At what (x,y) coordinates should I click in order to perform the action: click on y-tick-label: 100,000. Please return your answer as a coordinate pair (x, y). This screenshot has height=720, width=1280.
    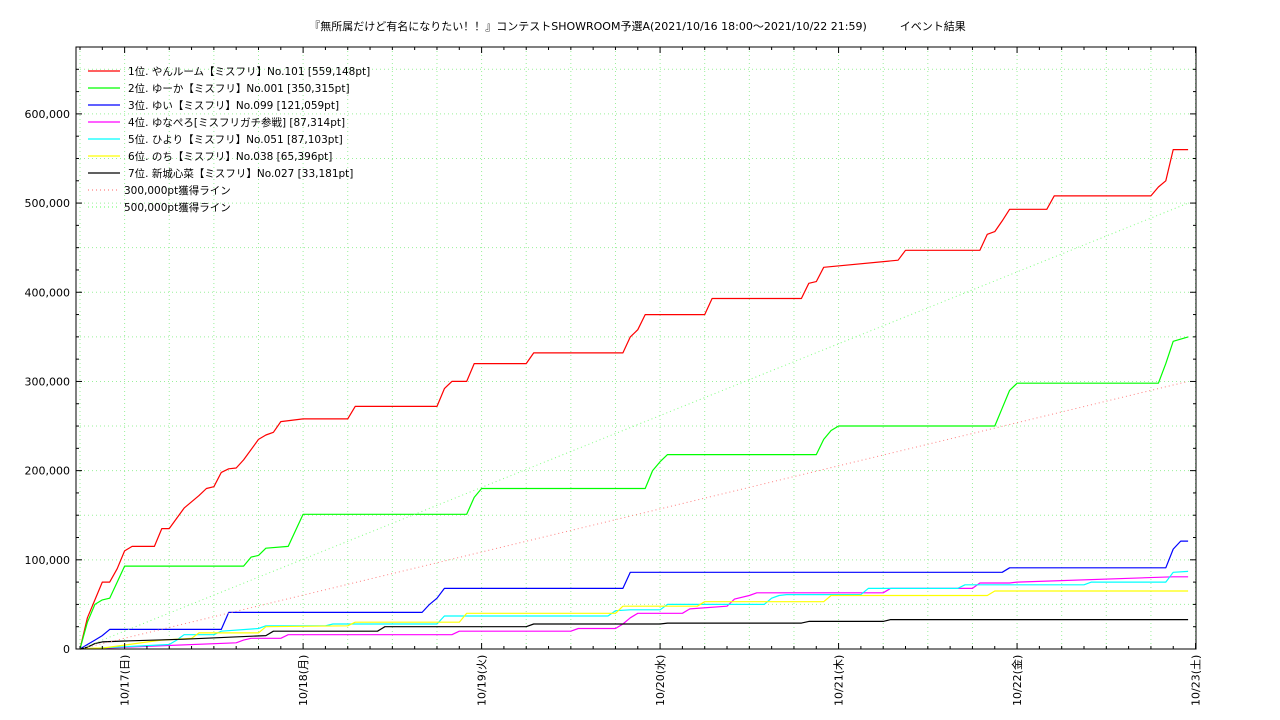
    Looking at the image, I should click on (48, 560).